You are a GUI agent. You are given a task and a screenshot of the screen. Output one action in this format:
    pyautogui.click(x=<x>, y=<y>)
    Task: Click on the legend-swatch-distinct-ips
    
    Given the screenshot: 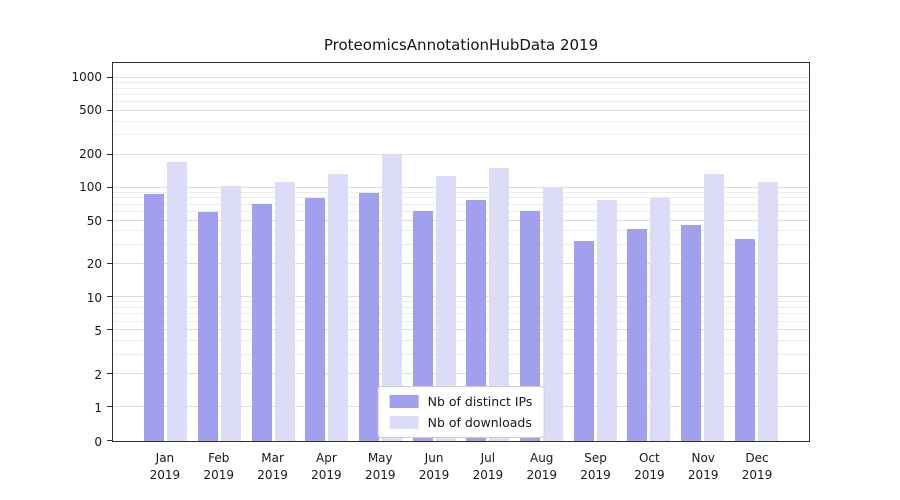 What is the action you would take?
    pyautogui.click(x=404, y=401)
    